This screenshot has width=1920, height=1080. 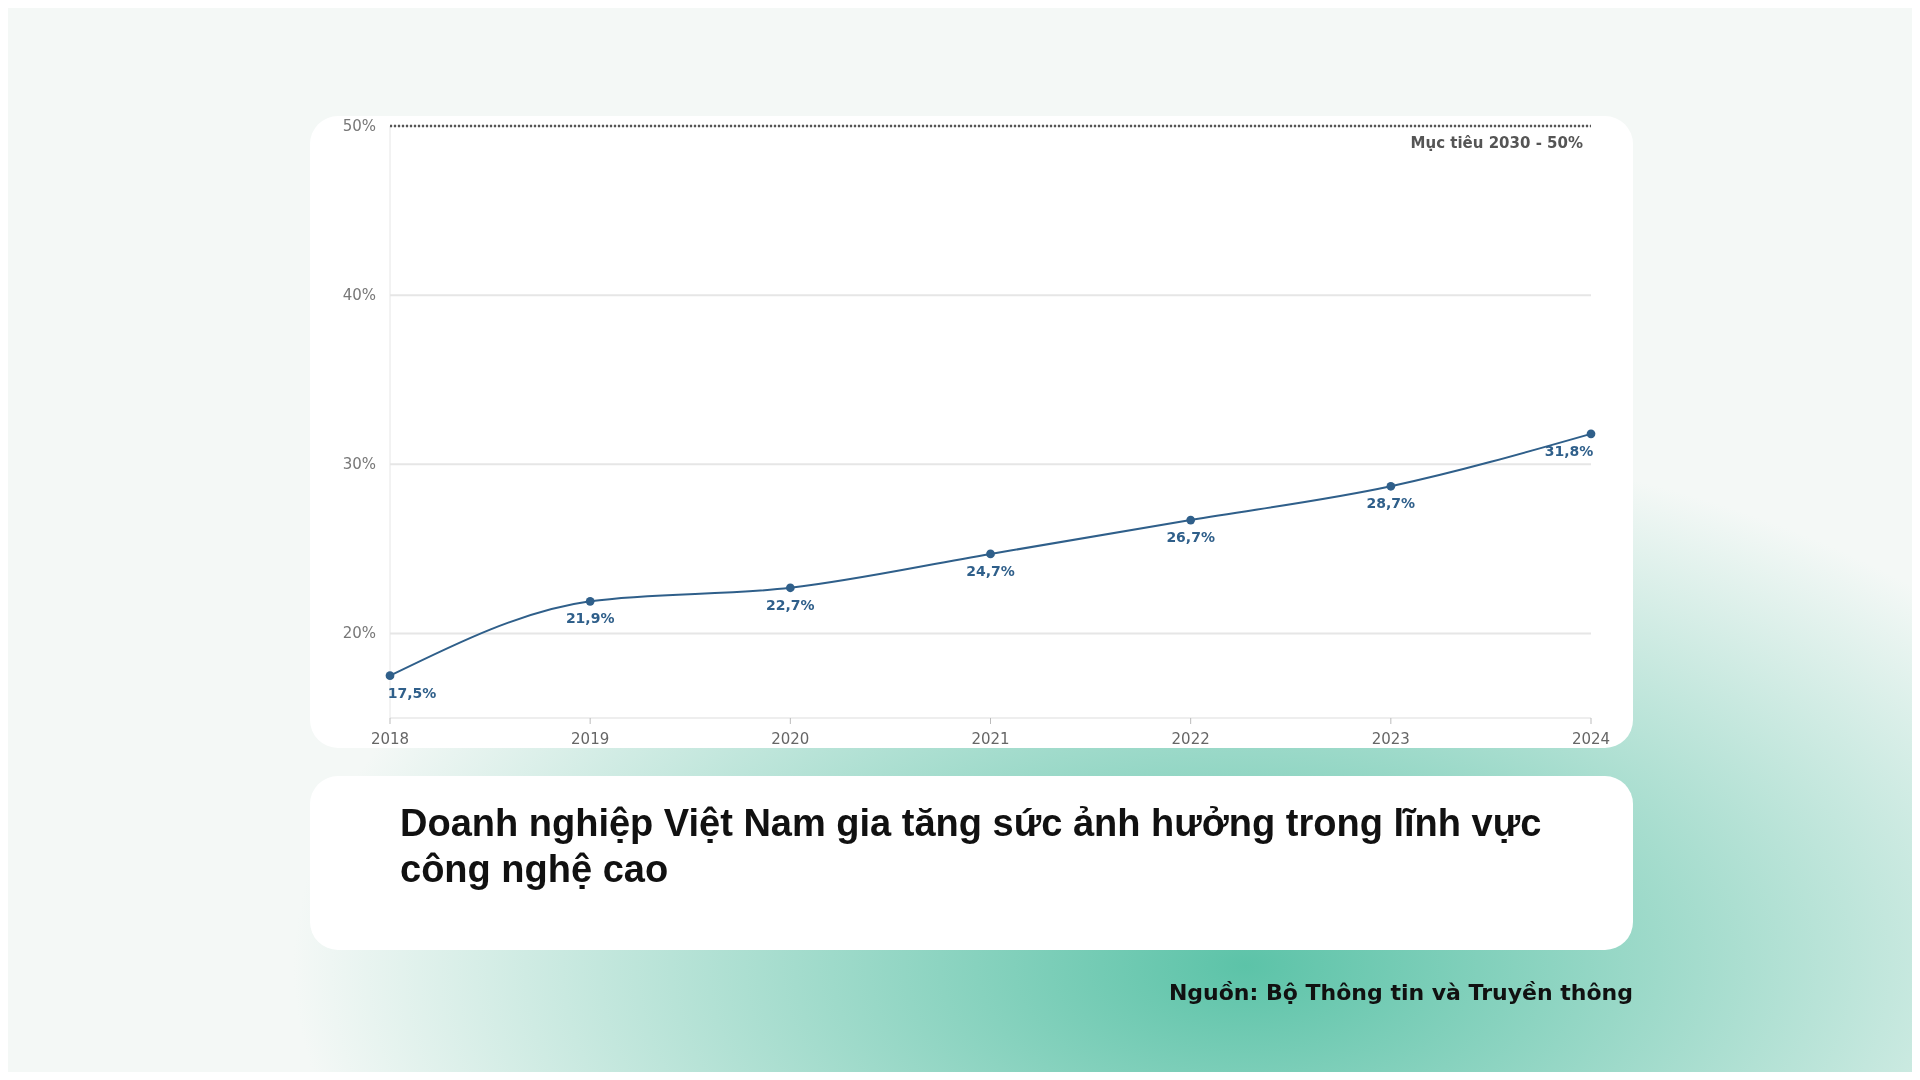 I want to click on data-label: 26,7%, so click(x=1190, y=537).